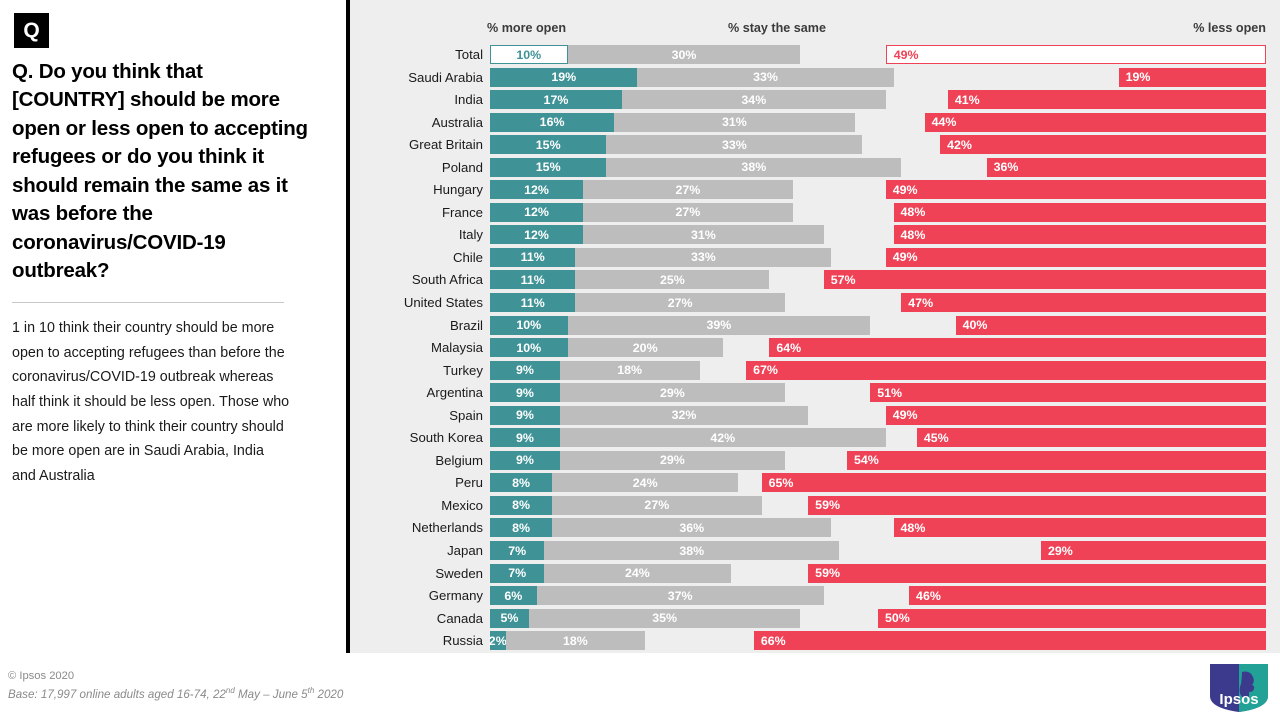 The height and width of the screenshot is (720, 1280). Describe the element at coordinates (672, 279) in the screenshot. I see `bar-value-stay-same: 25%` at that location.